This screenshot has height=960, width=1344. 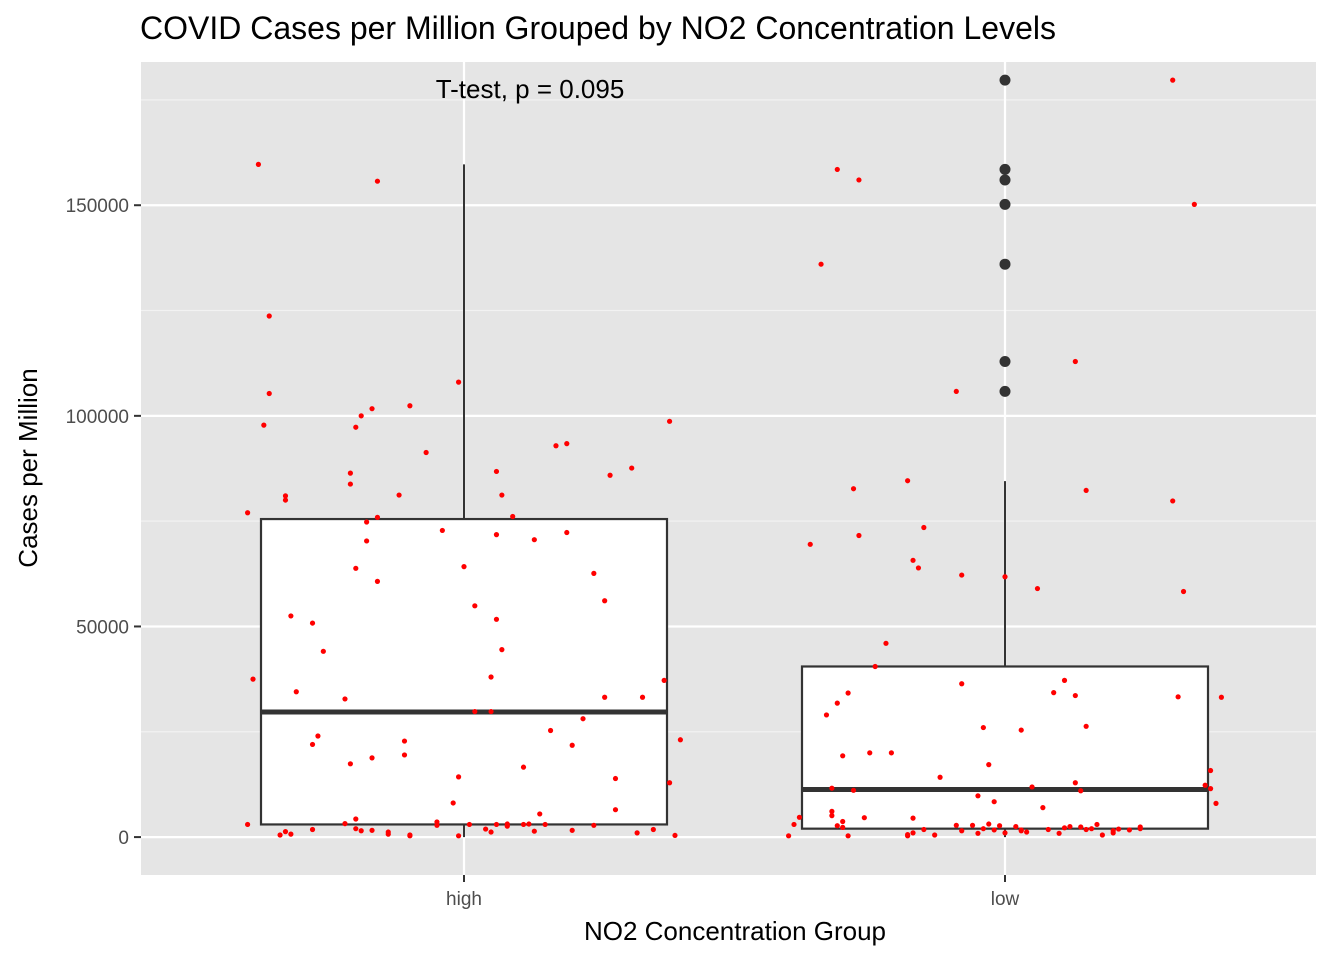 I want to click on x-tick-label: low, so click(x=1005, y=899).